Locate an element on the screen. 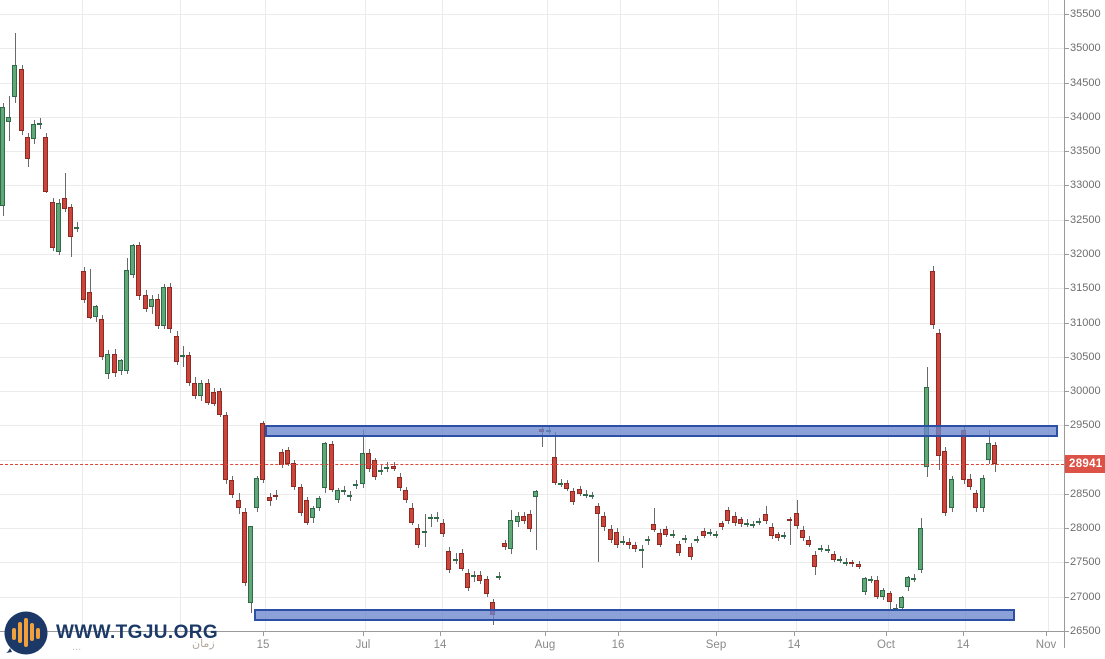 This screenshot has height=659, width=1105. y-axis-label: 31500 is located at coordinates (1085, 288).